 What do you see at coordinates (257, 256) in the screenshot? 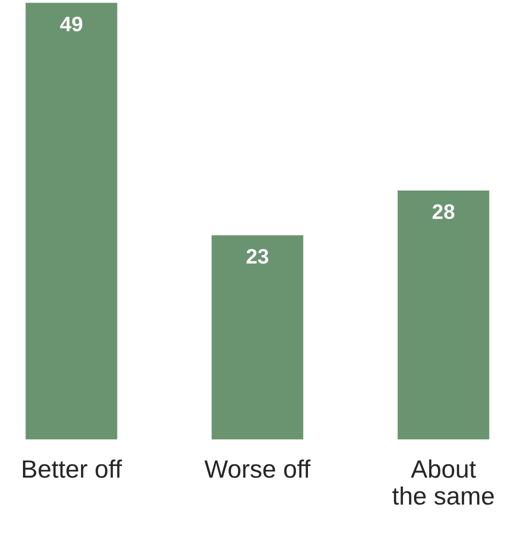
I see `data-label: 23` at bounding box center [257, 256].